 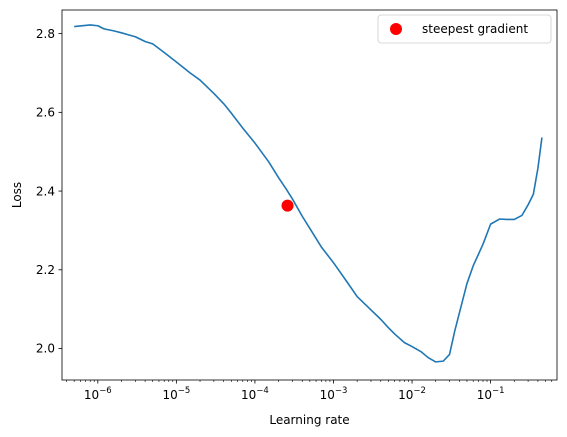 I want to click on x-tick-label: 10⁻⁴, so click(x=255, y=394).